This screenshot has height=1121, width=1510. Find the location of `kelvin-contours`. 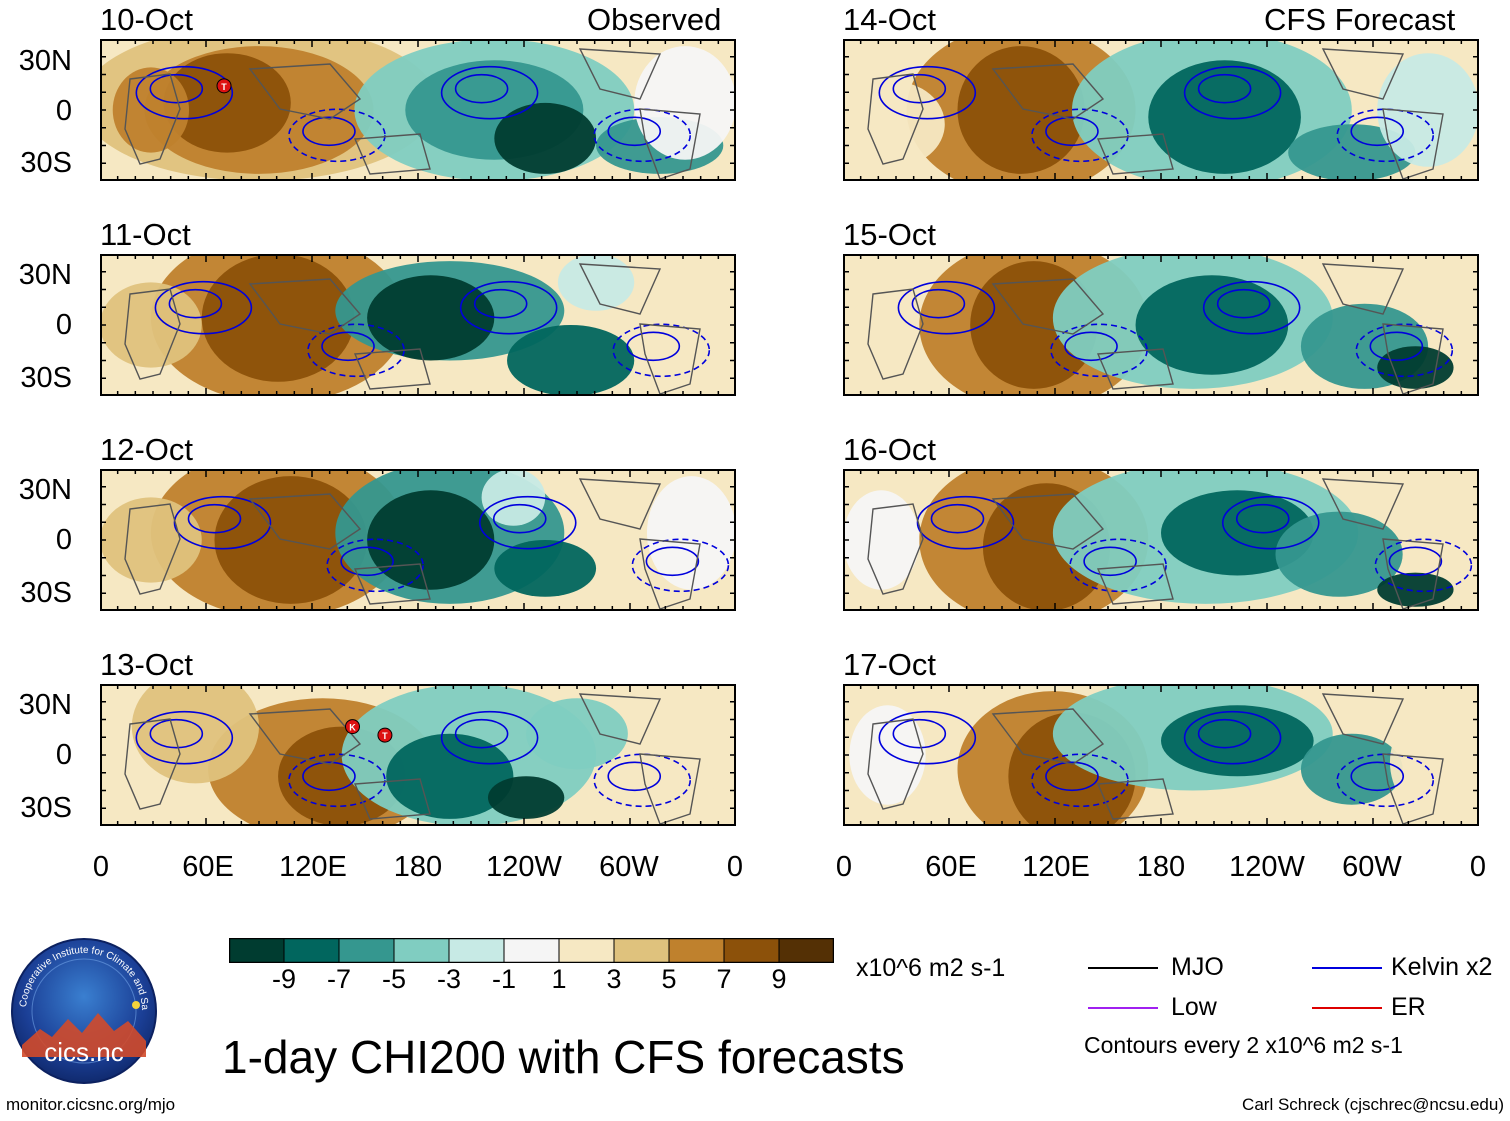

kelvin-contours is located at coordinates (1156, 114).